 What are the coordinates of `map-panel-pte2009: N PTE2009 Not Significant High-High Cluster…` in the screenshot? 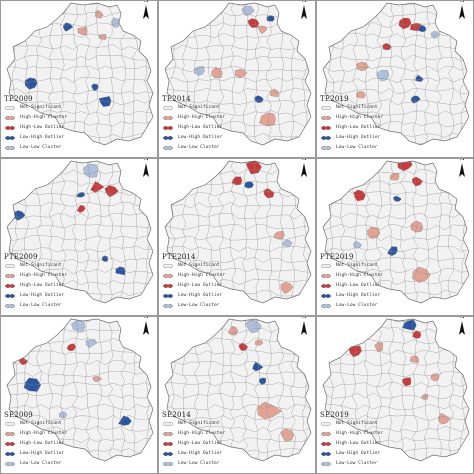 It's located at (79, 237).